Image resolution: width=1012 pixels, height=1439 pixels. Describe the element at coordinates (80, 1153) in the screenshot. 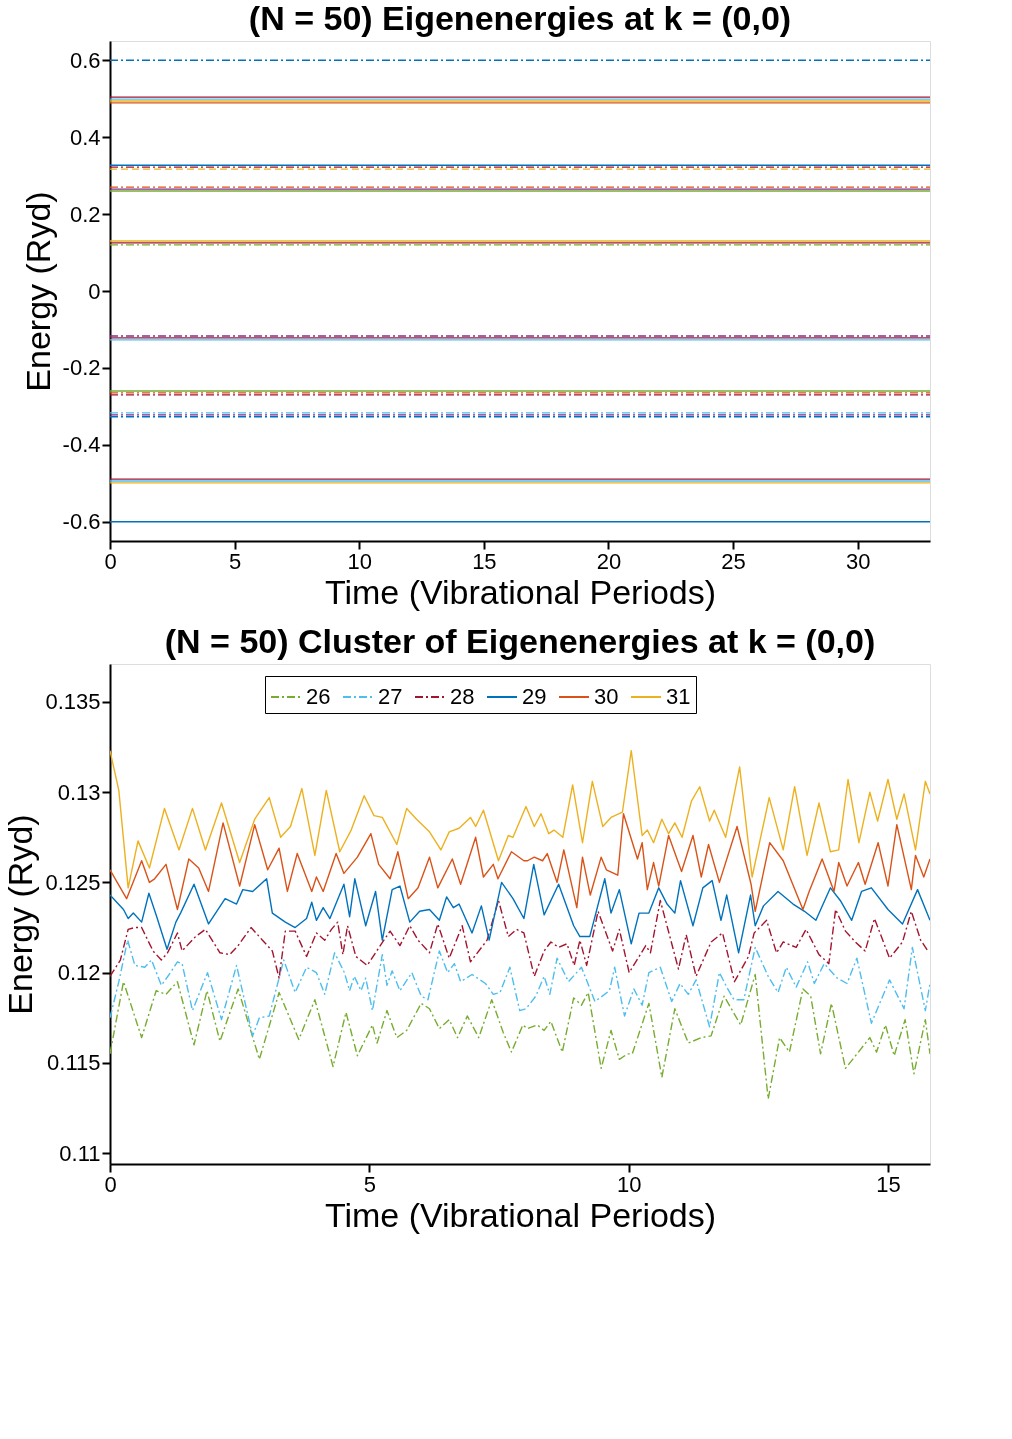

I see `y-tick-label: 0.11` at that location.